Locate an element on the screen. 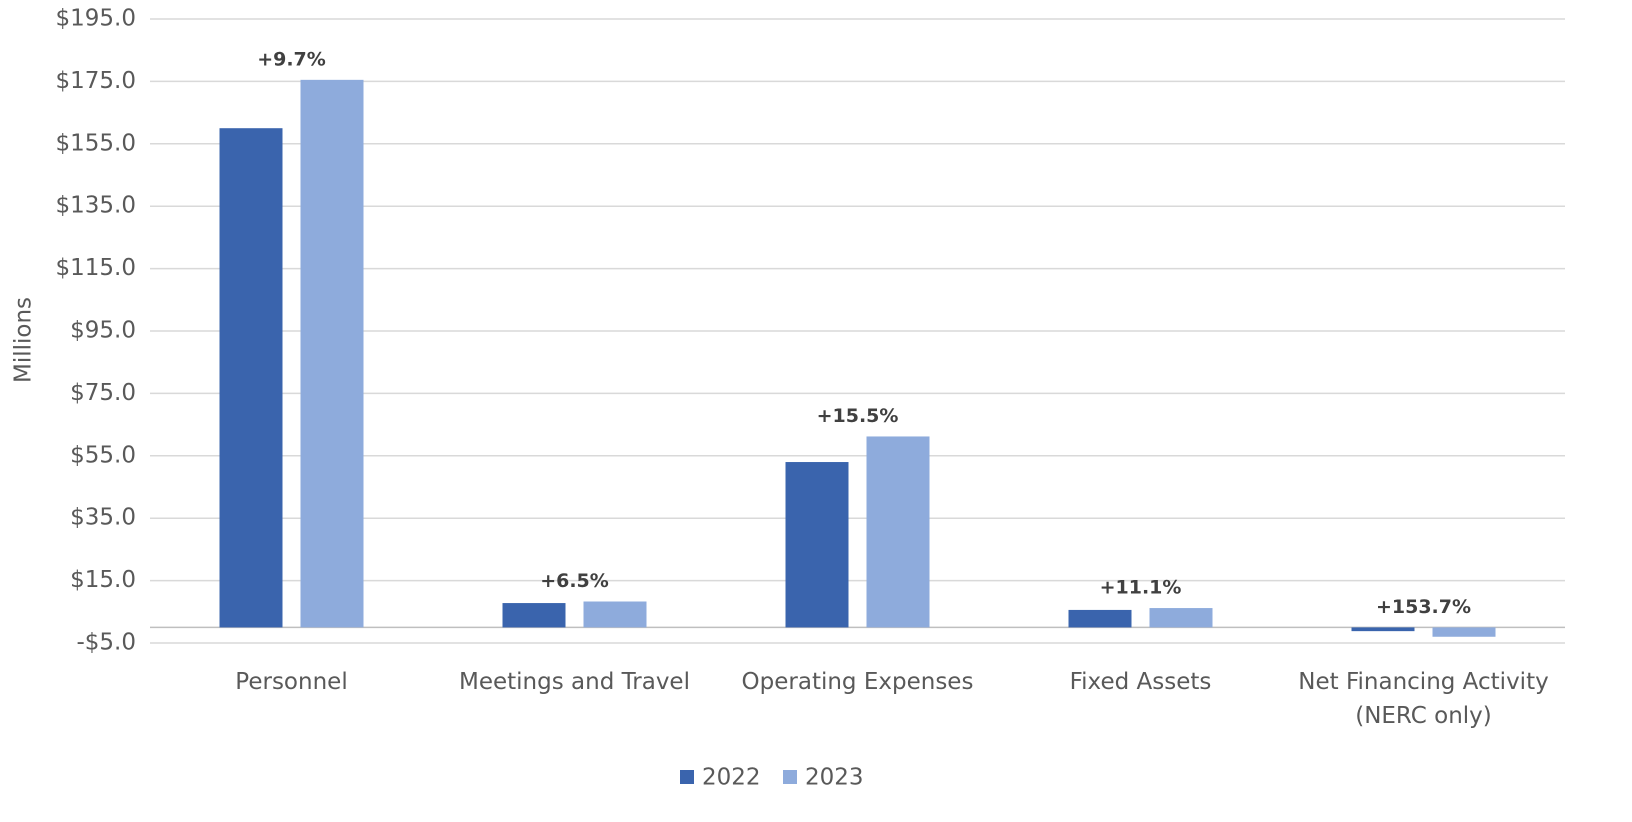 The image size is (1632, 822). legend-label: 2023 is located at coordinates (834, 778).